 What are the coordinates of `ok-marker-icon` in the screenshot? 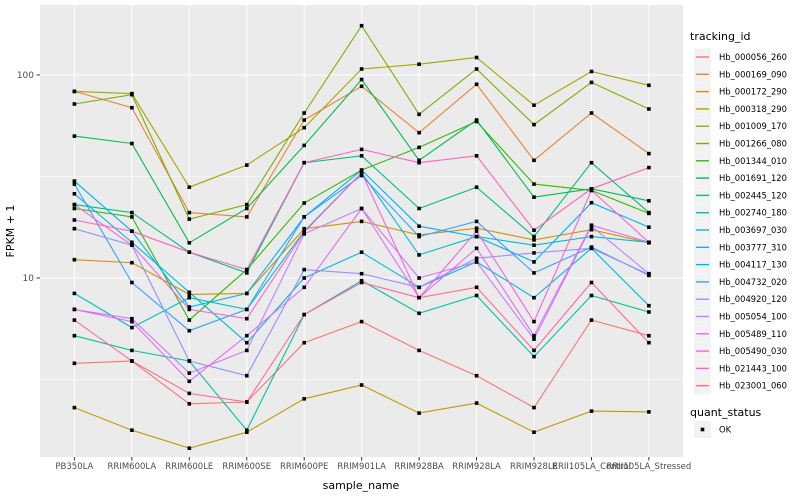 It's located at (702, 429).